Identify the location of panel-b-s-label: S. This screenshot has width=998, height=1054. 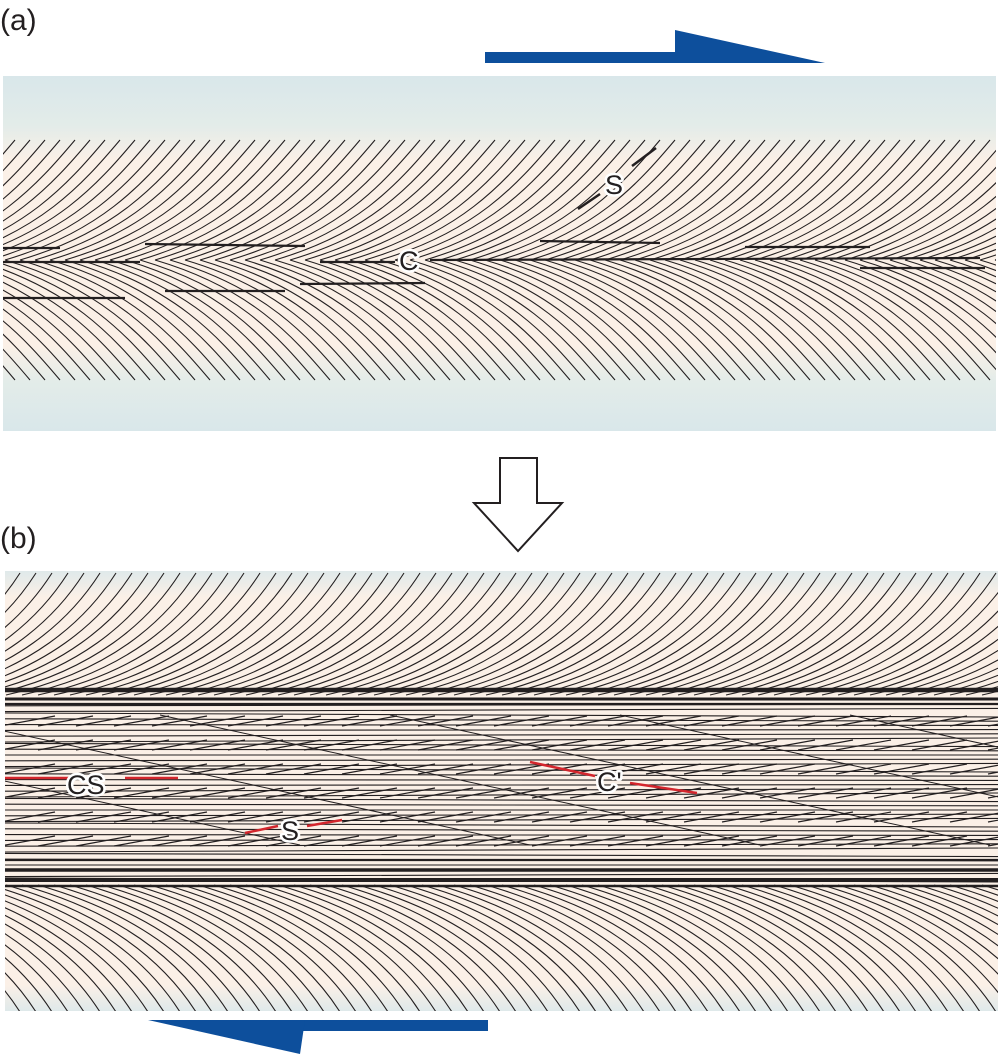
(290, 831).